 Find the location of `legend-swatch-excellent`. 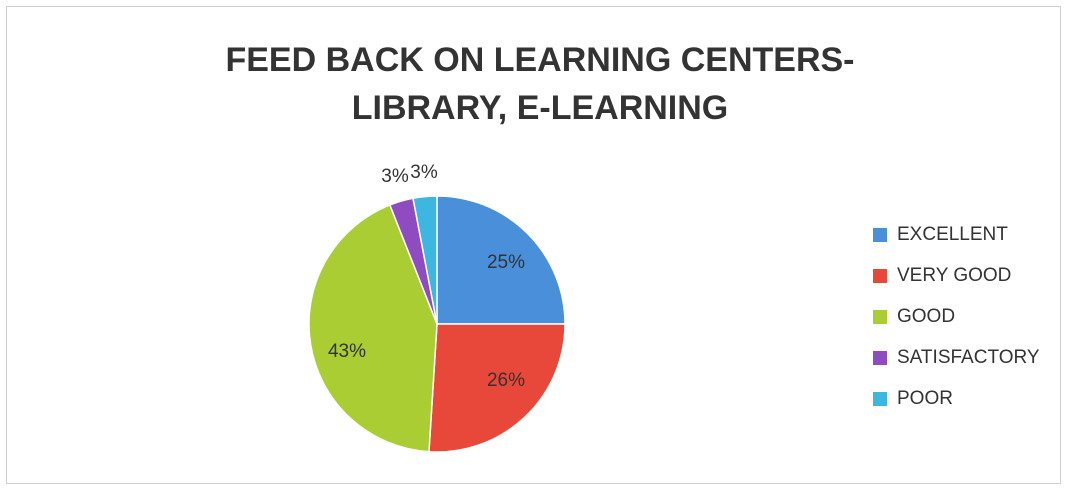

legend-swatch-excellent is located at coordinates (880, 234).